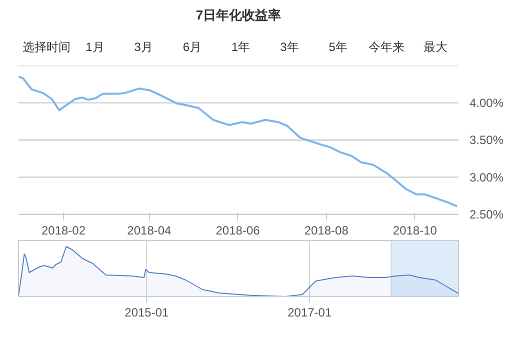 The image size is (506, 356). What do you see at coordinates (240, 47) in the screenshot?
I see `text: 1年` at bounding box center [240, 47].